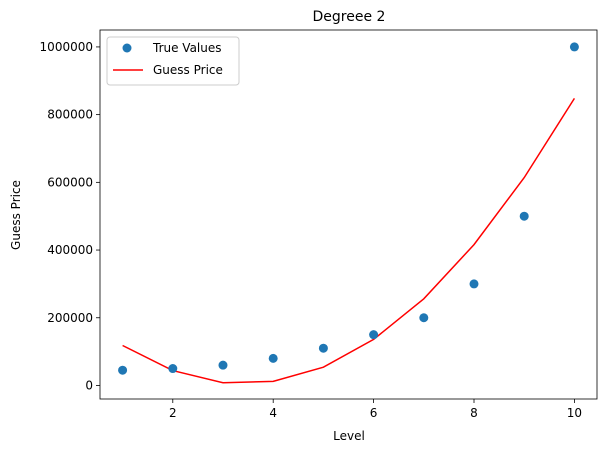 This screenshot has width=607, height=453. I want to click on y-tick-label: 600000, so click(70, 182).